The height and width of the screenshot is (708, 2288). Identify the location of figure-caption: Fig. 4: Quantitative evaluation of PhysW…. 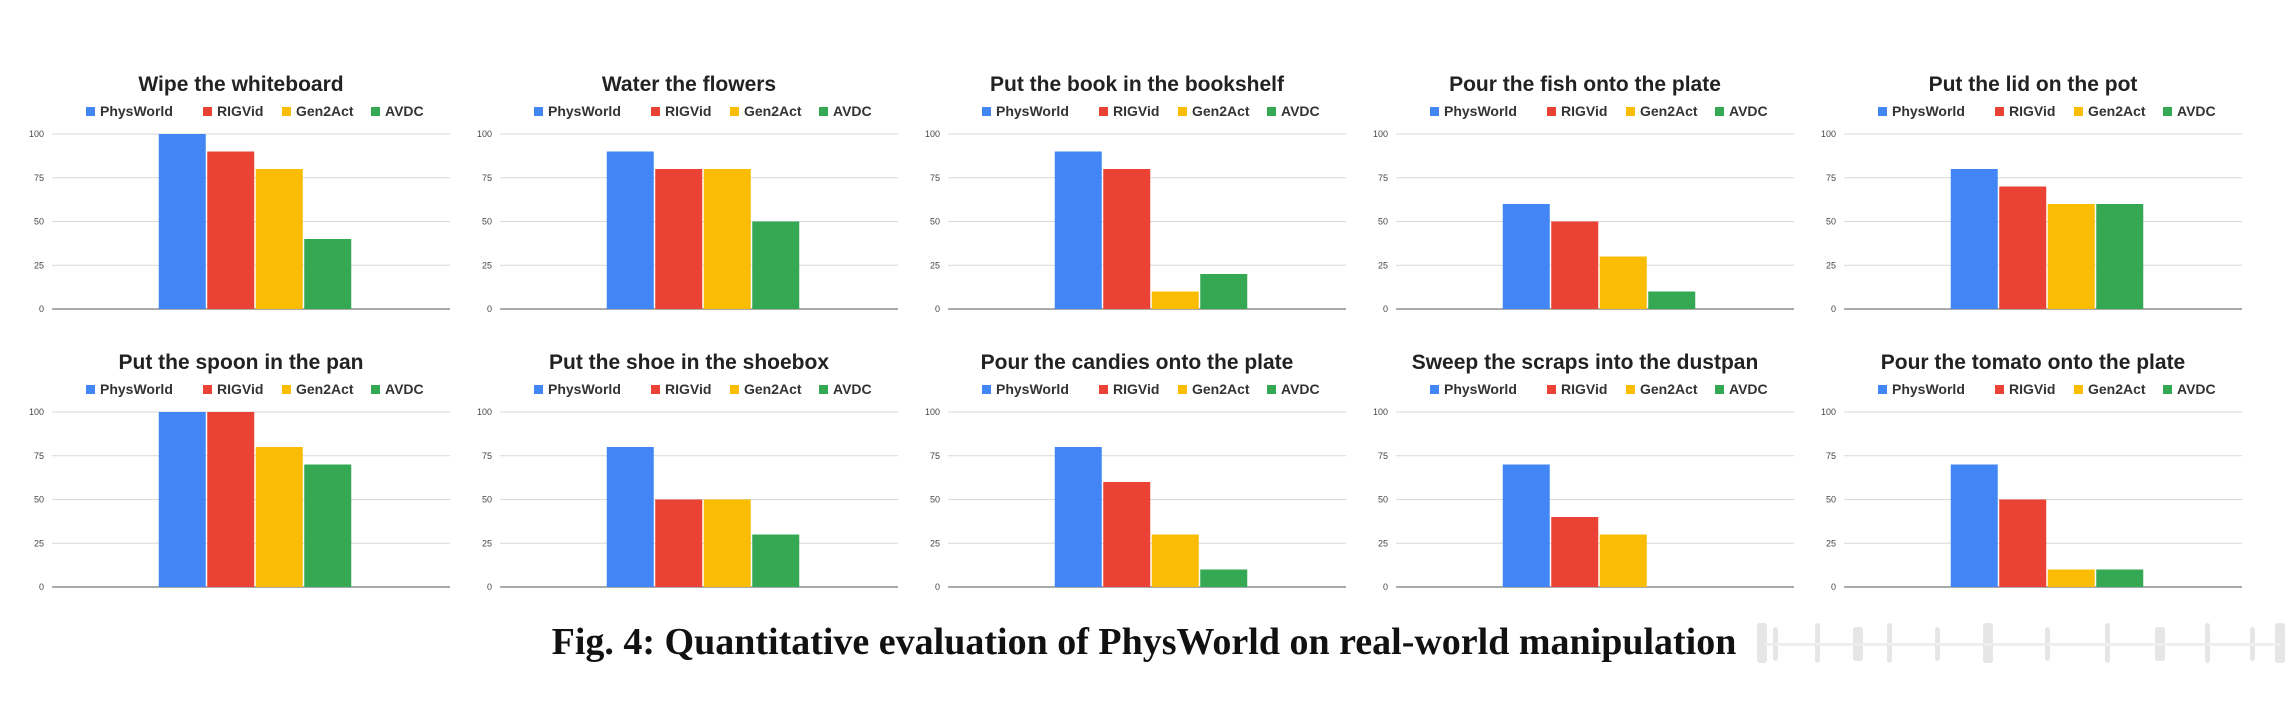
(1144, 642).